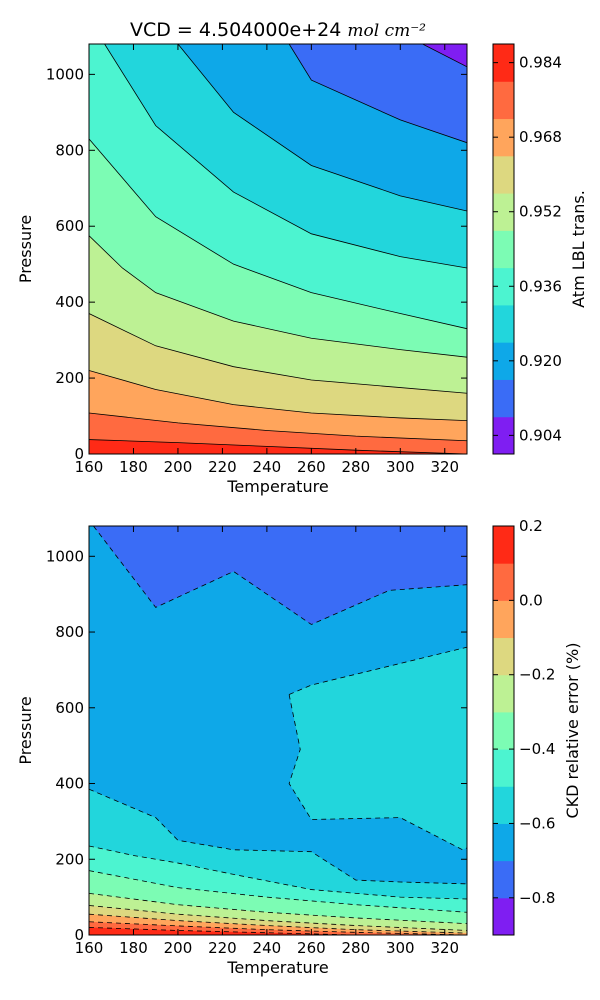 The height and width of the screenshot is (1000, 600). I want to click on colorbar-tick-label: −0.2, so click(537, 675).